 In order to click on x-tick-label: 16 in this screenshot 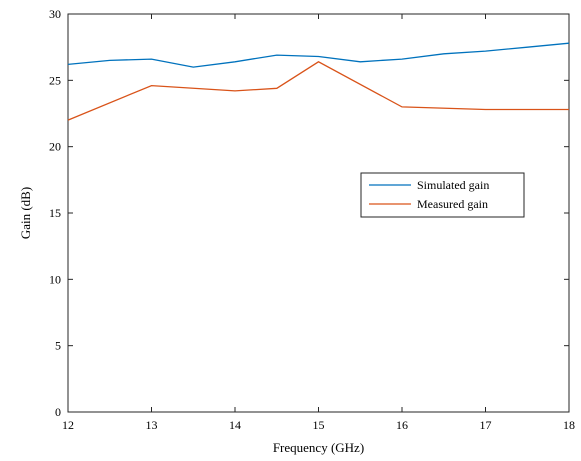, I will do `click(402, 425)`.